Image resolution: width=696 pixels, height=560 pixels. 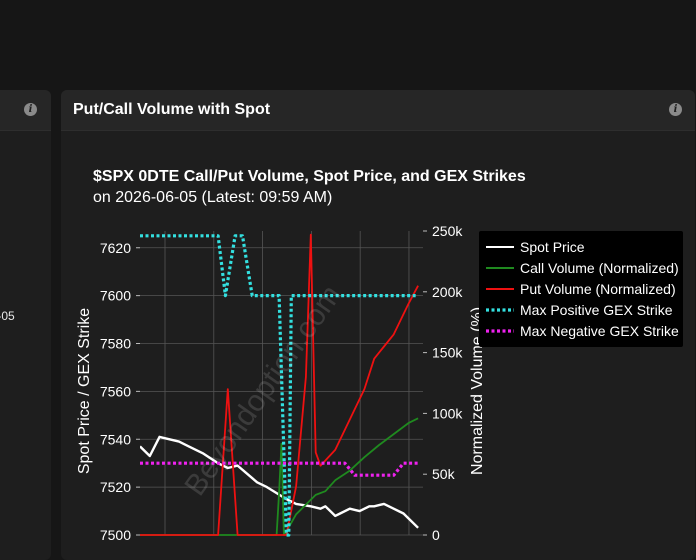 I want to click on watermark: Beyondoption.com, so click(x=263, y=390).